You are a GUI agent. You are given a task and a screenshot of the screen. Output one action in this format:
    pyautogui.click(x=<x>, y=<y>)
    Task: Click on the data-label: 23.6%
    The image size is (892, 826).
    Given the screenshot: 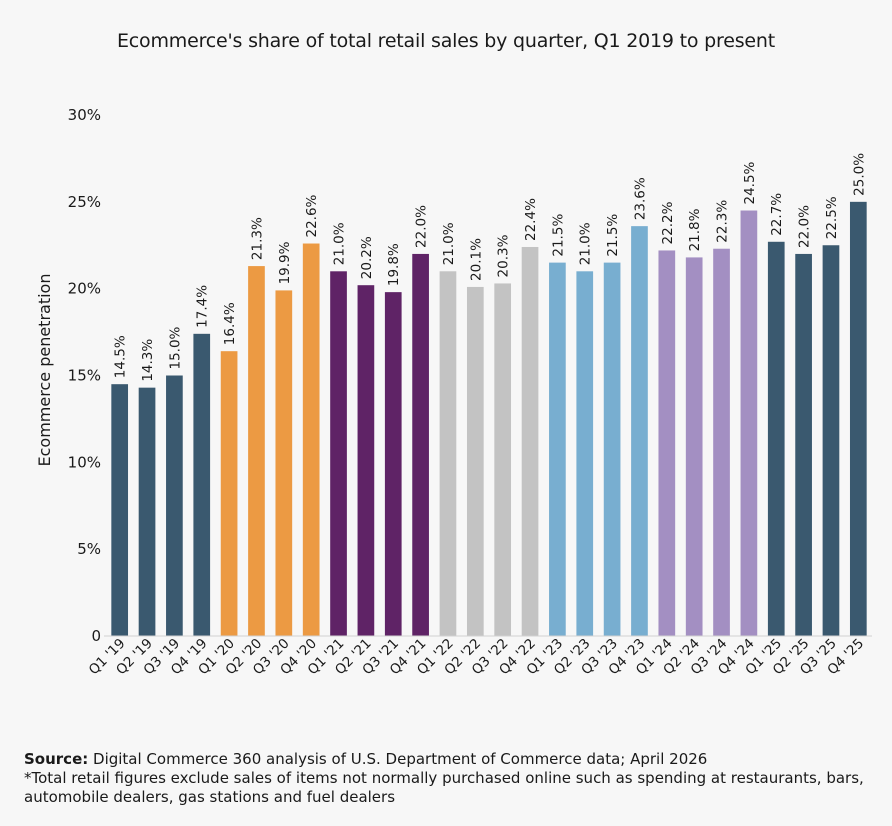 What is the action you would take?
    pyautogui.click(x=640, y=198)
    